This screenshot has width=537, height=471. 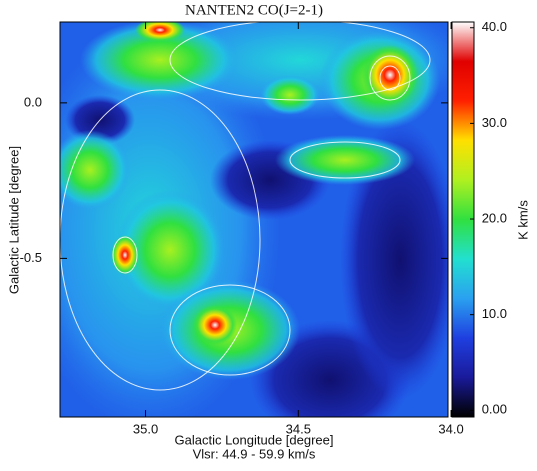 I want to click on colorbar-tick-label: 40.0, so click(x=494, y=26).